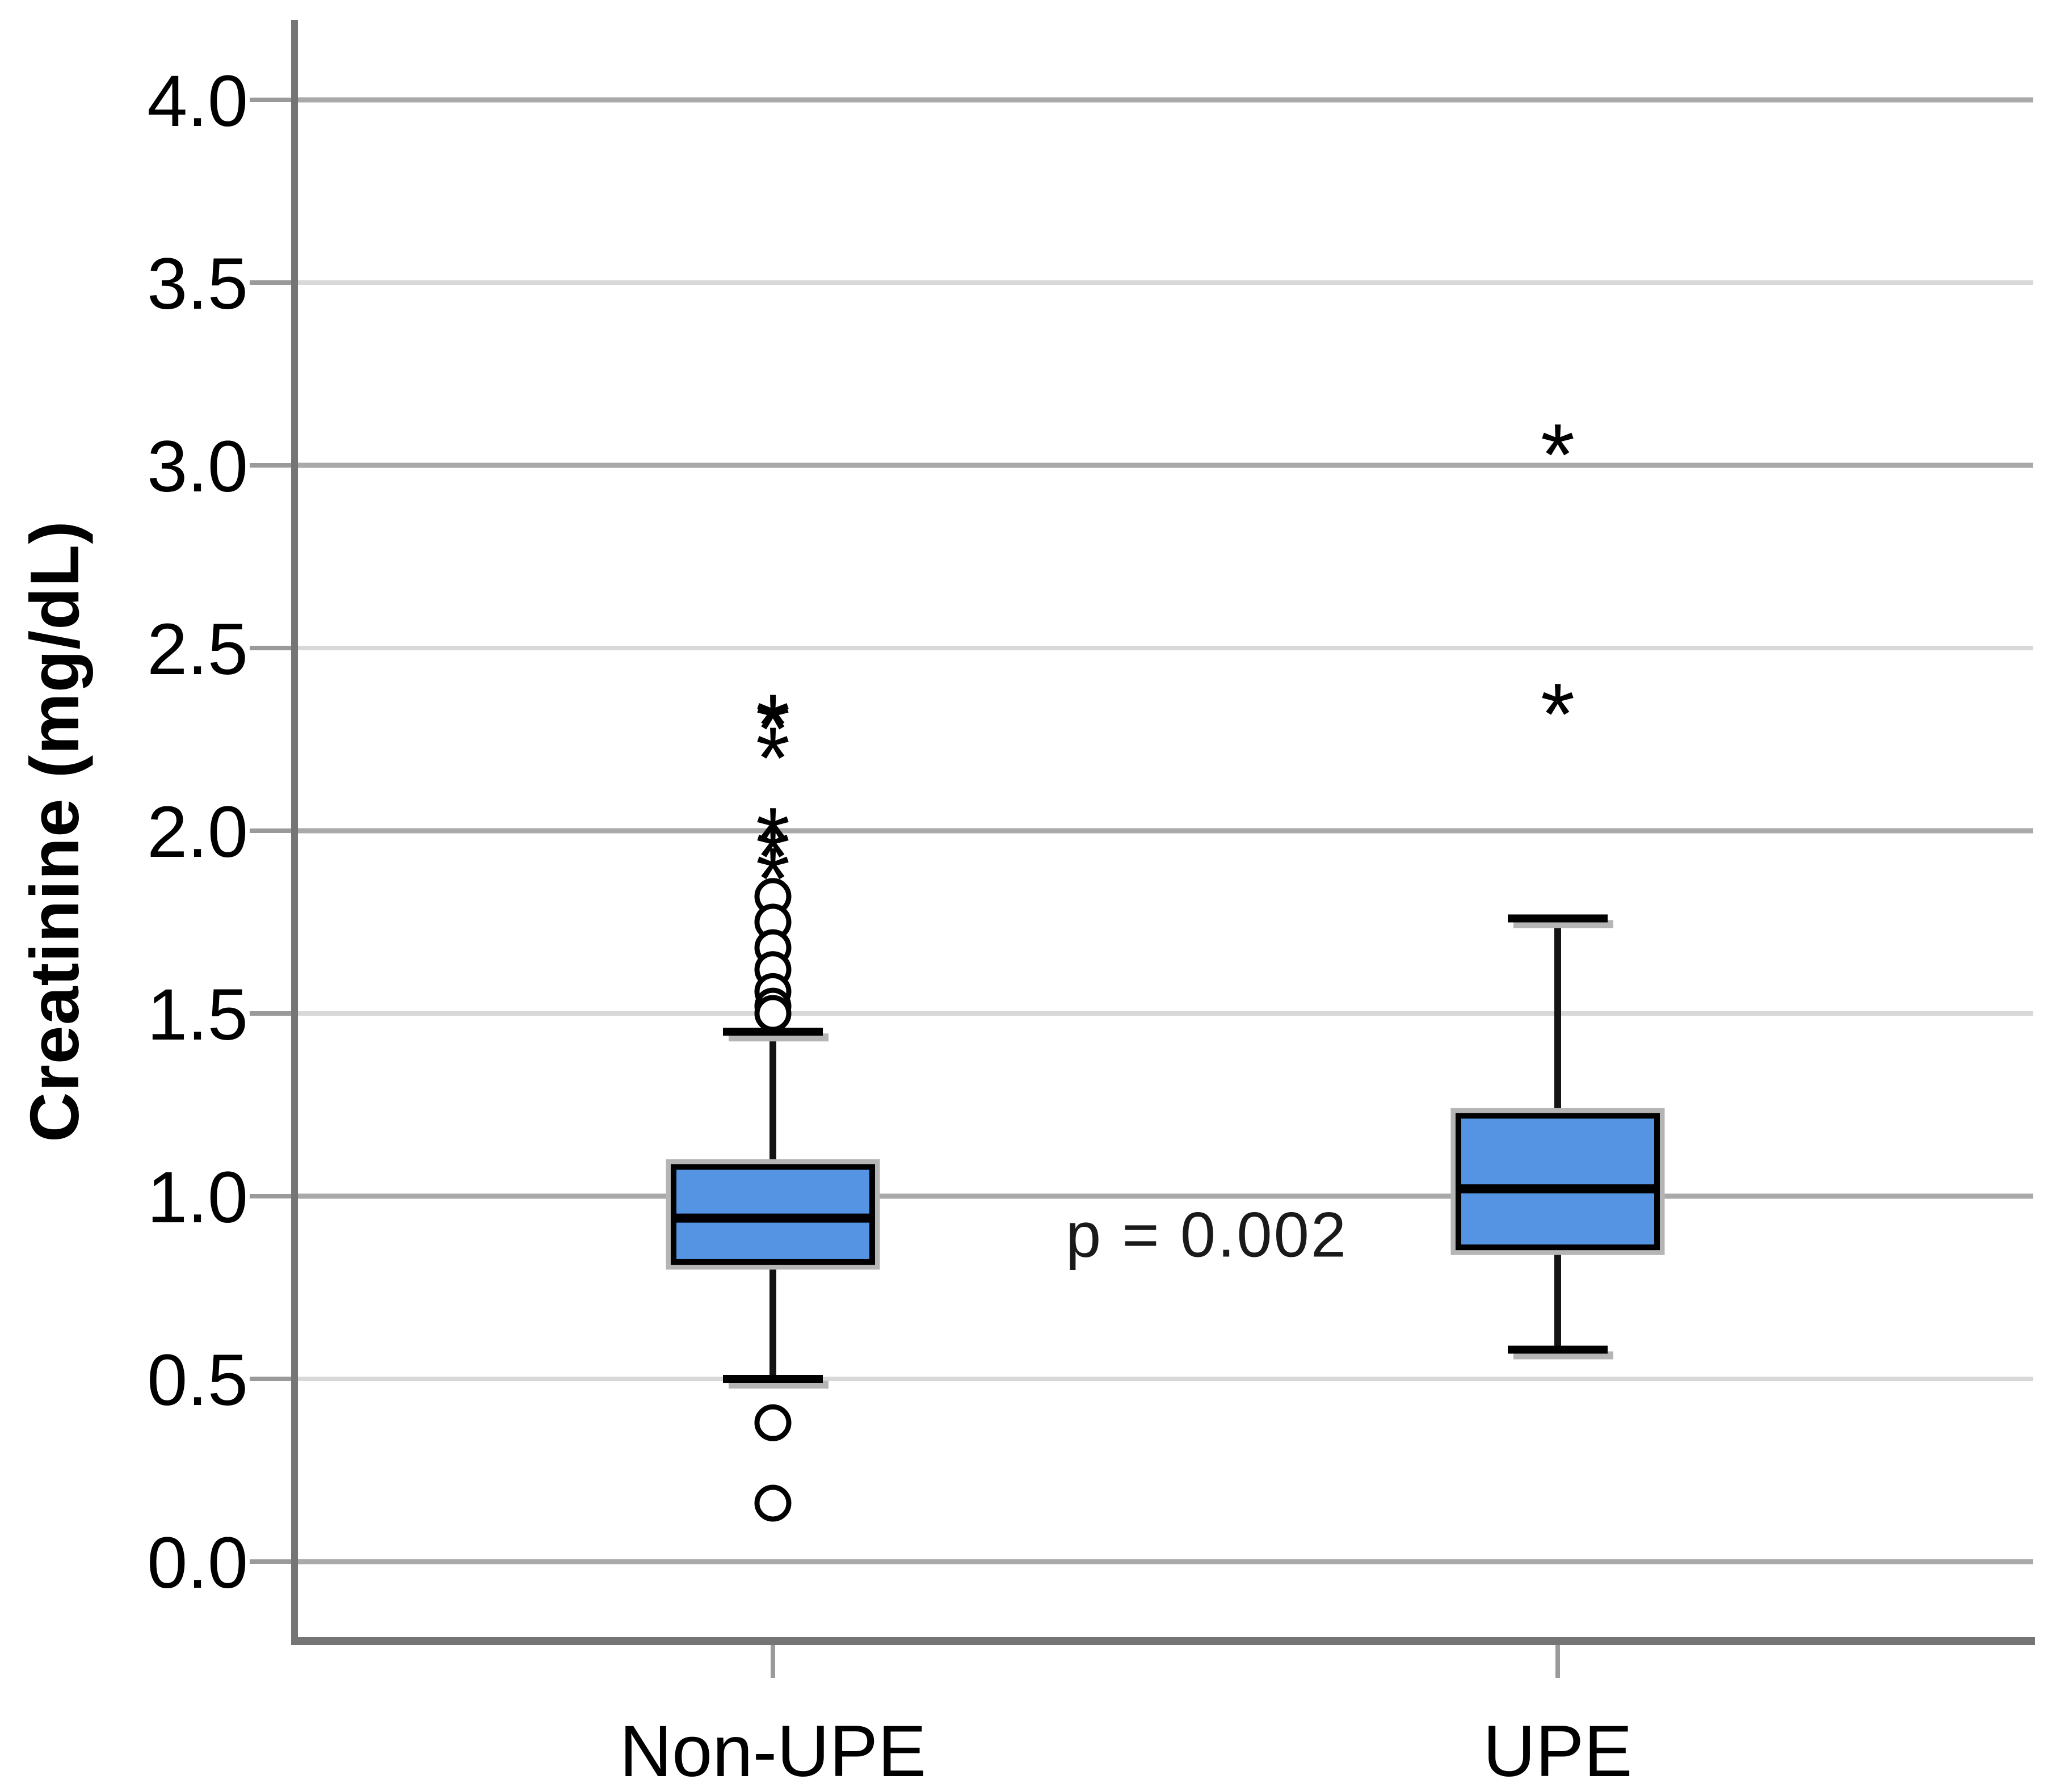 The height and width of the screenshot is (1792, 2048). I want to click on p-value-annotation: p = 0.002, so click(1207, 1235).